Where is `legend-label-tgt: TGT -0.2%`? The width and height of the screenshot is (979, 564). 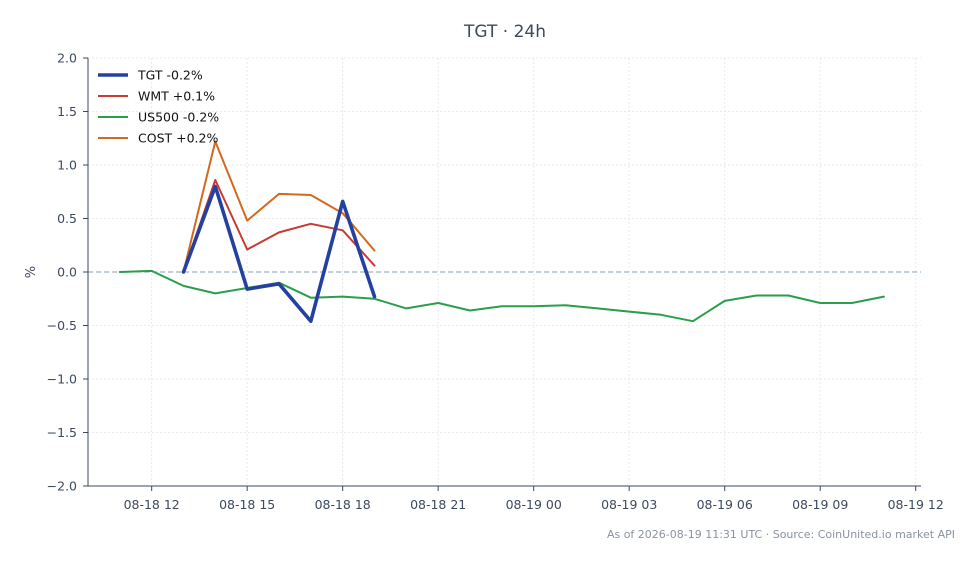
legend-label-tgt: TGT -0.2% is located at coordinates (170, 75).